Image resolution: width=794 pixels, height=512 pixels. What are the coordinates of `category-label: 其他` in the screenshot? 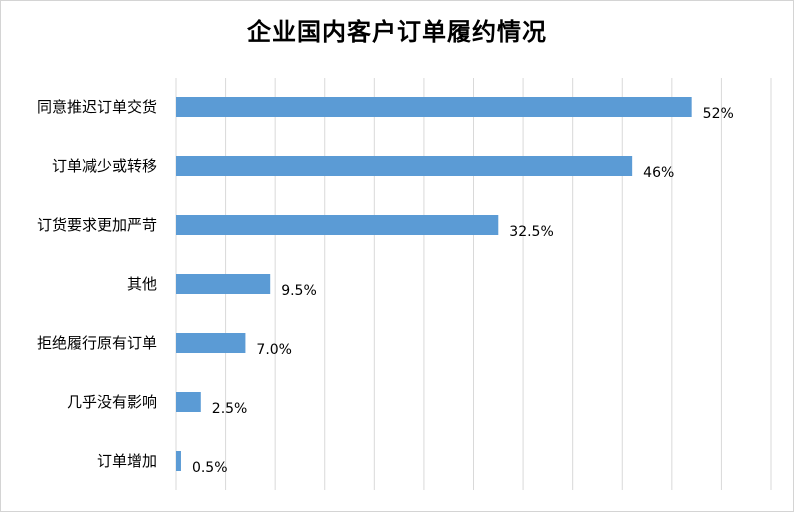 It's located at (142, 284).